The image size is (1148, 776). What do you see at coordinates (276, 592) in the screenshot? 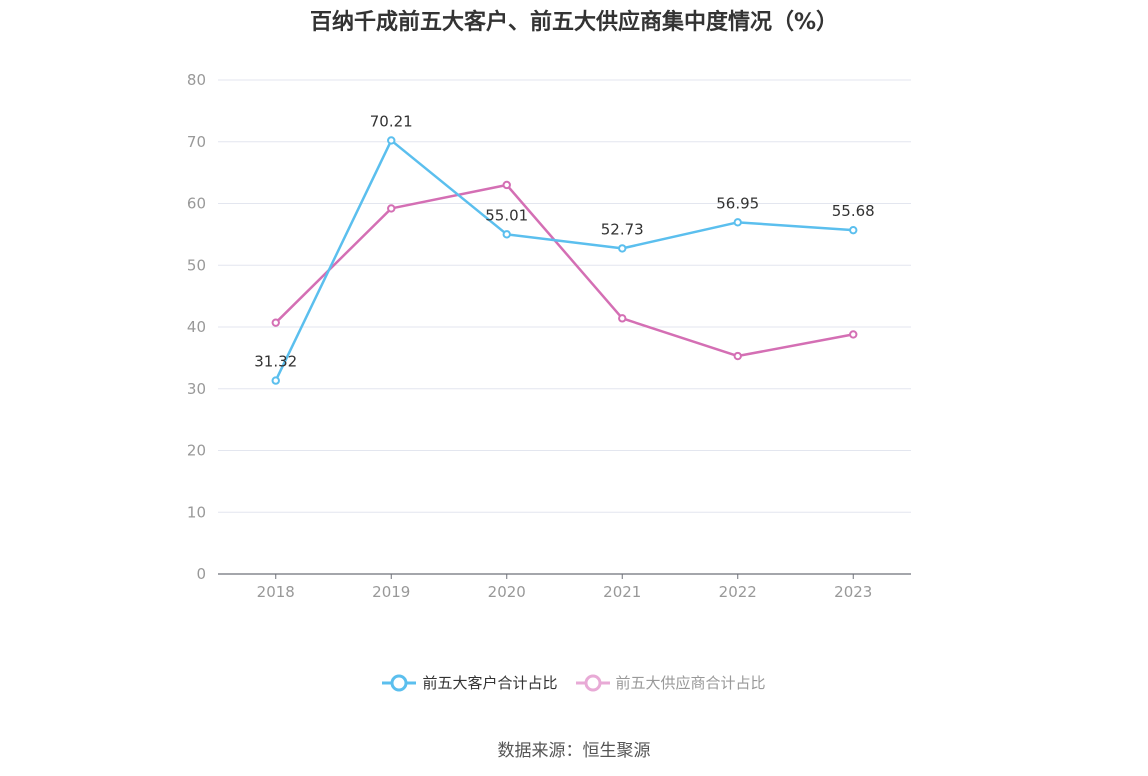
I see `x-tick-label: 2018` at bounding box center [276, 592].